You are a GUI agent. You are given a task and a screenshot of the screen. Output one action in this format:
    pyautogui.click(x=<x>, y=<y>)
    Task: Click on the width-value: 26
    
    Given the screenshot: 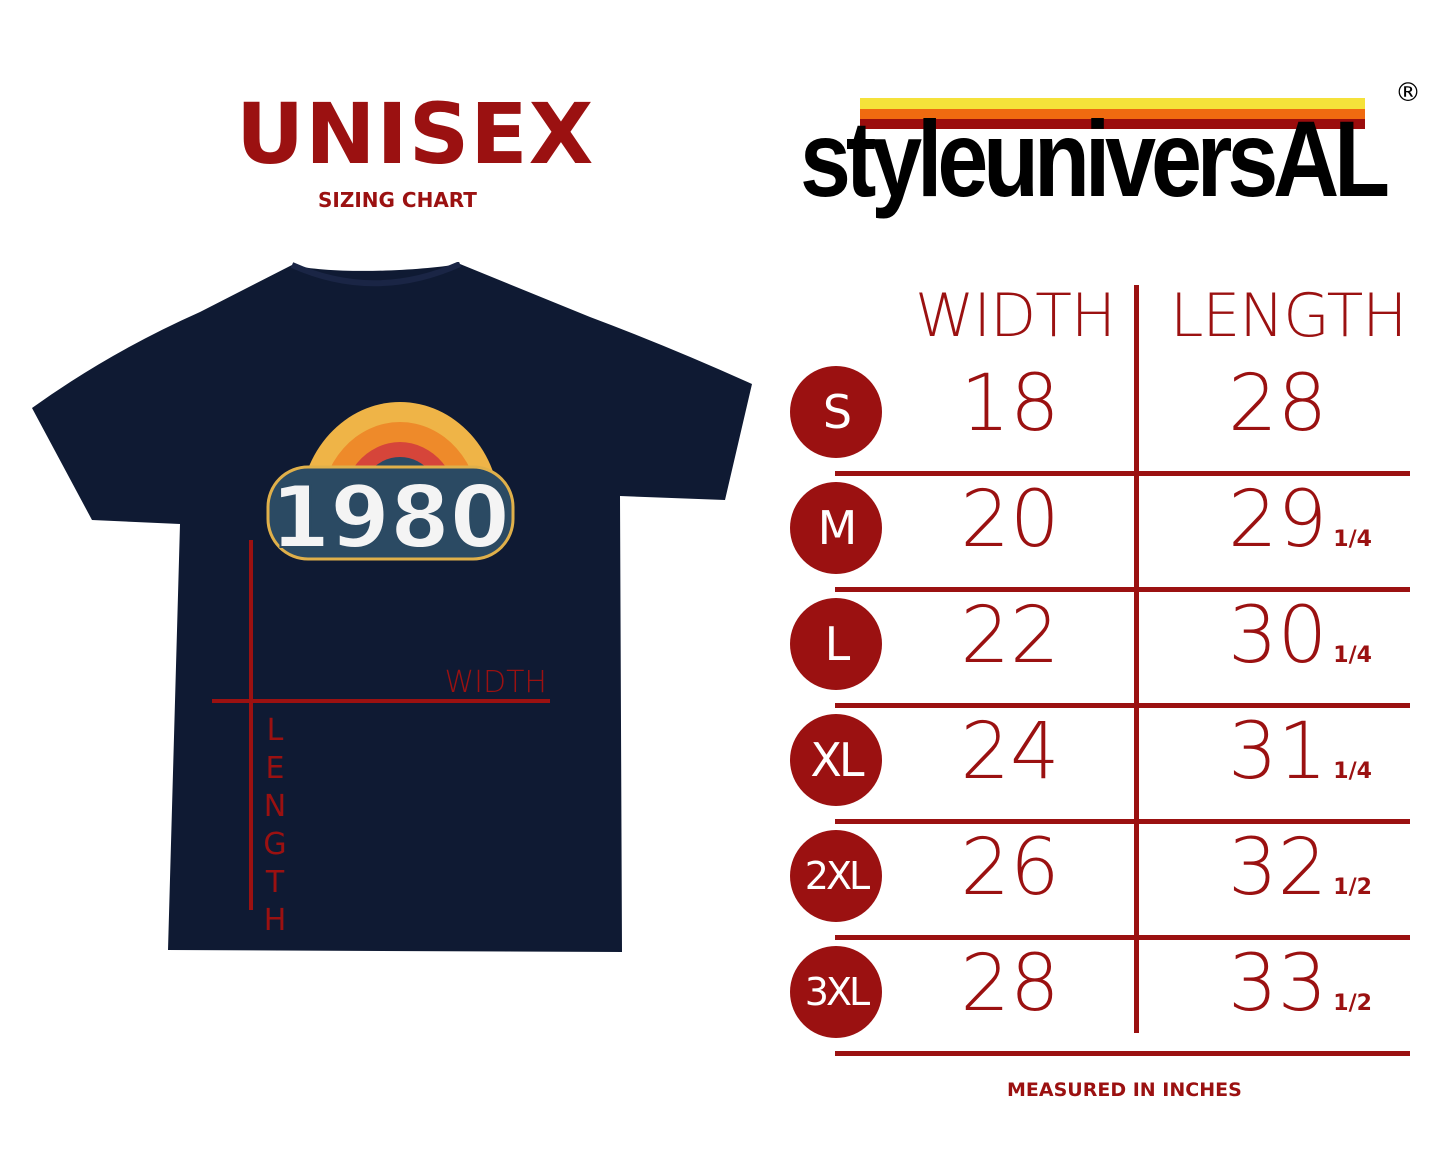 What is the action you would take?
    pyautogui.click(x=1010, y=868)
    